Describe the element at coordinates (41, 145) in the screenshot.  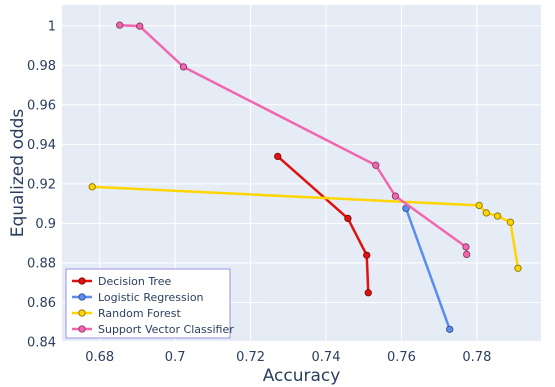
I see `y-tick-label: 0.94` at that location.